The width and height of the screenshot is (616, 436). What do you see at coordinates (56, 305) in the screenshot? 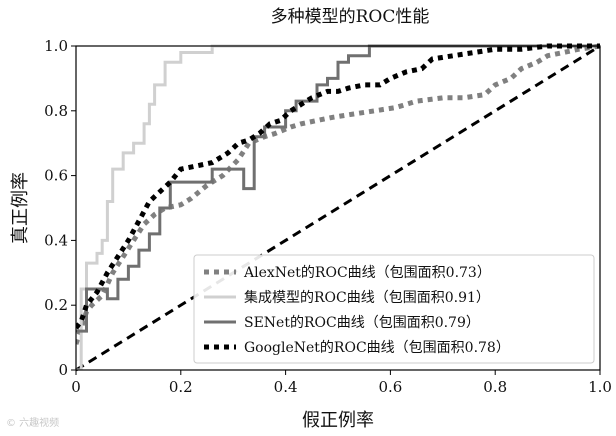
I see `y-tick-label: 0.2` at bounding box center [56, 305].